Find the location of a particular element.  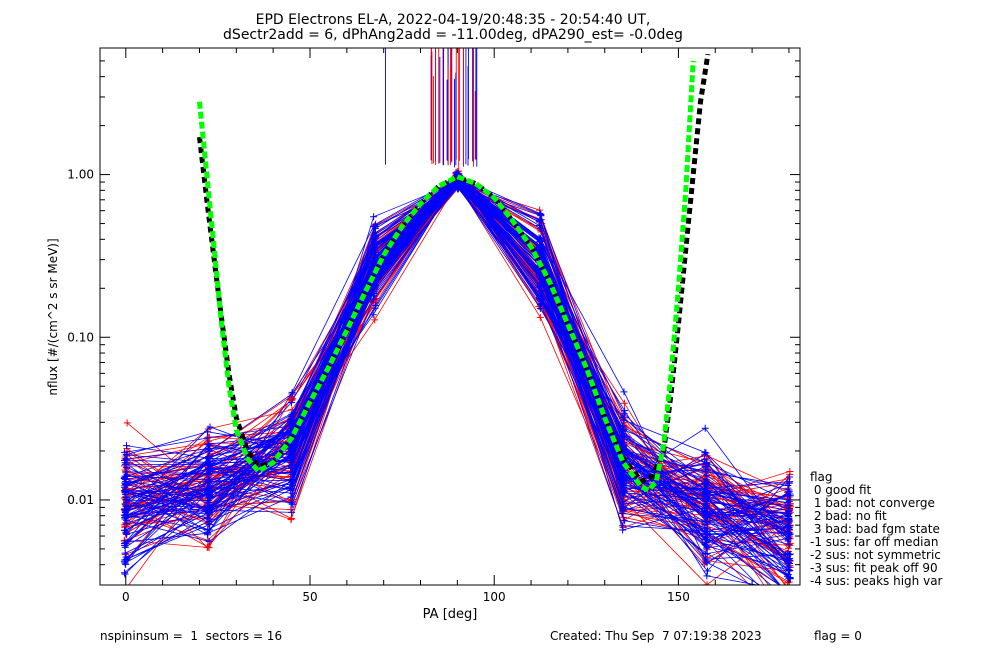

x-axis-label: PA [deg] is located at coordinates (450, 614).